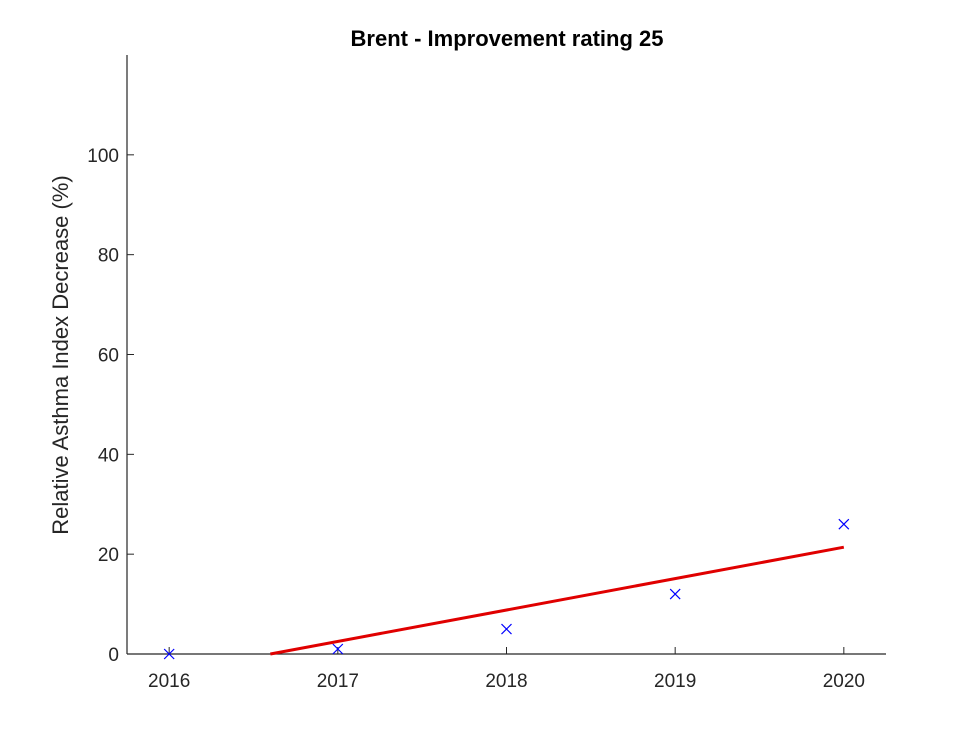 The height and width of the screenshot is (735, 980). I want to click on y-axis-label: Relative Asthma Index Decrease (%), so click(60, 355).